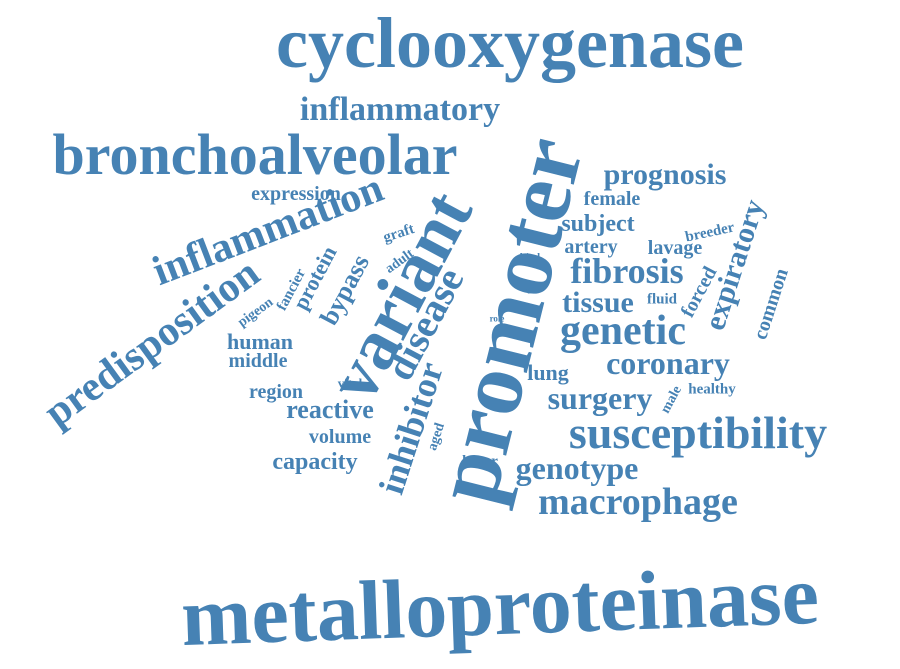 This screenshot has height=669, width=900. What do you see at coordinates (612, 199) in the screenshot?
I see `word-female: female` at bounding box center [612, 199].